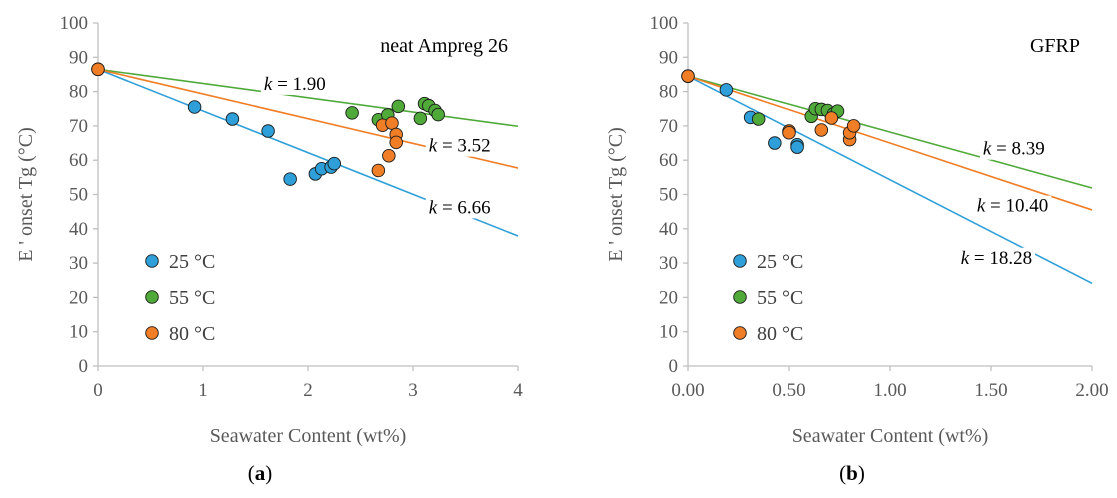 The image size is (1117, 498). I want to click on panel-a-legend-label: 55 °C, so click(192, 298).